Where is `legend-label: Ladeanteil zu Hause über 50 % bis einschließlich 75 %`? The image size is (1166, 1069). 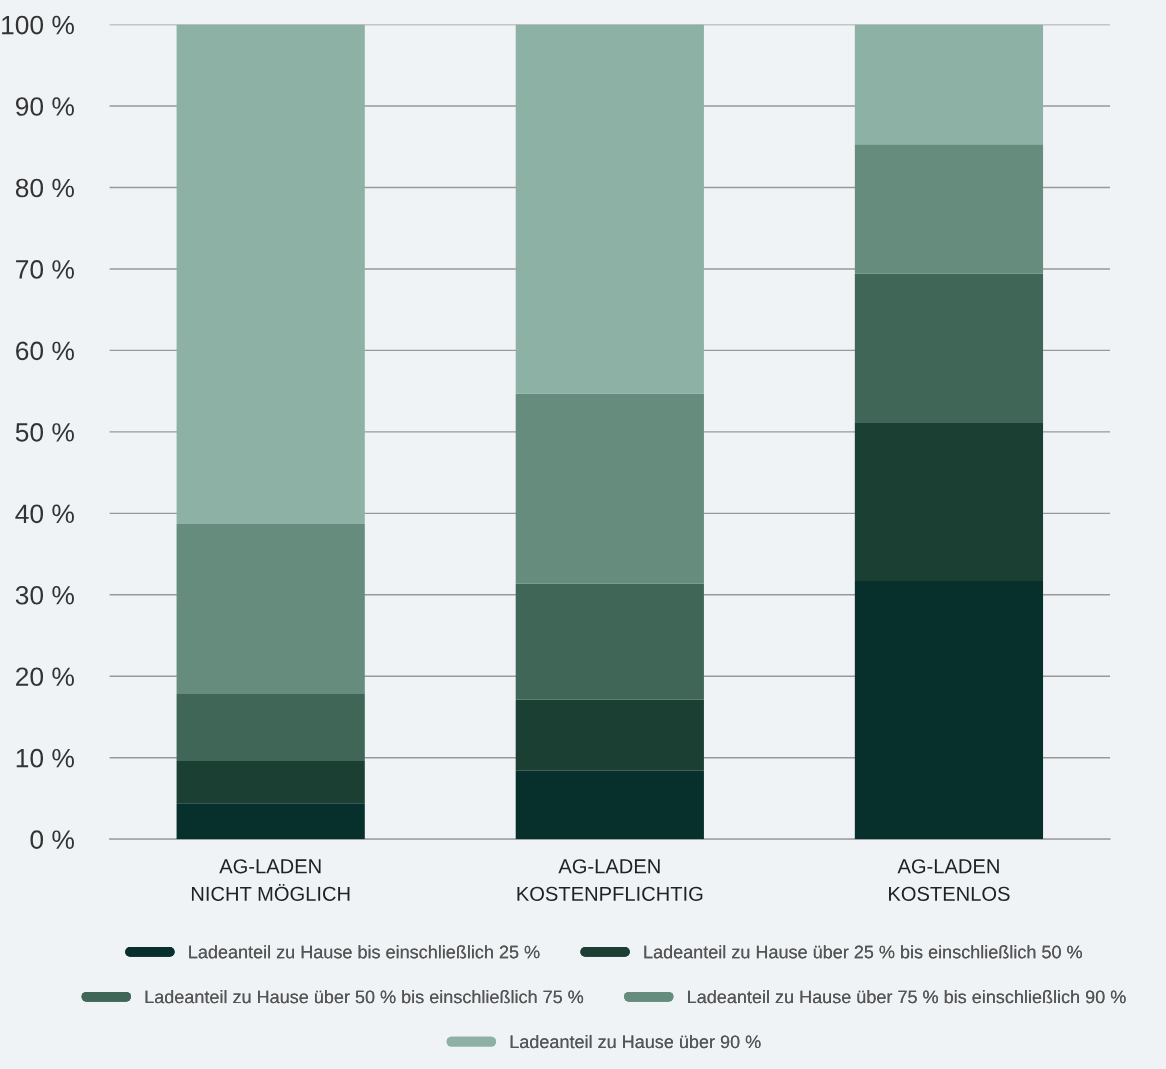 legend-label: Ladeanteil zu Hause über 50 % bis einschließlich 75 % is located at coordinates (364, 997).